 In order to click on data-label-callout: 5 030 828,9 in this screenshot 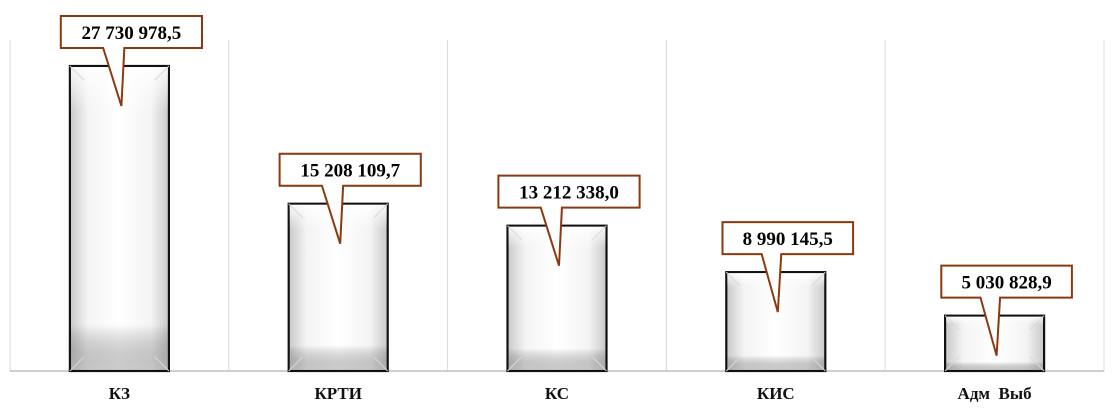, I will do `click(1006, 310)`.